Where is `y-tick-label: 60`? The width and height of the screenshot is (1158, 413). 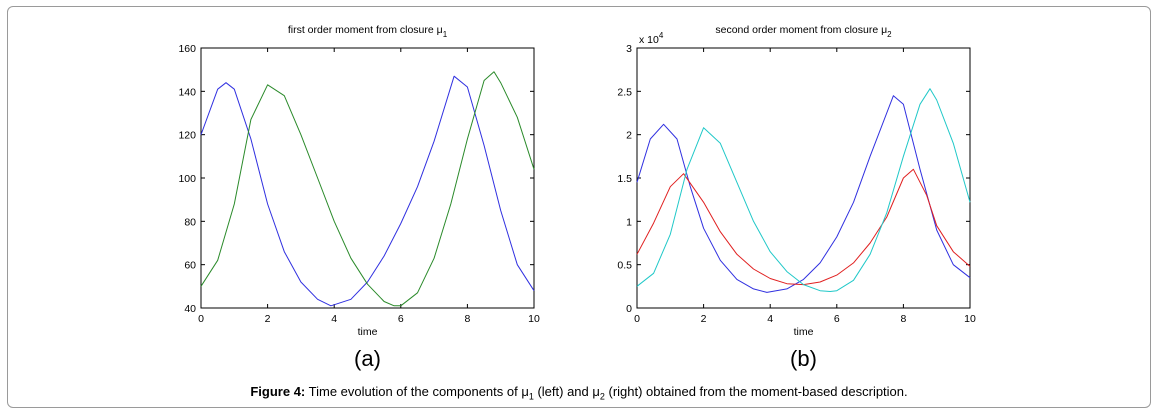 y-tick-label: 60 is located at coordinates (190, 266).